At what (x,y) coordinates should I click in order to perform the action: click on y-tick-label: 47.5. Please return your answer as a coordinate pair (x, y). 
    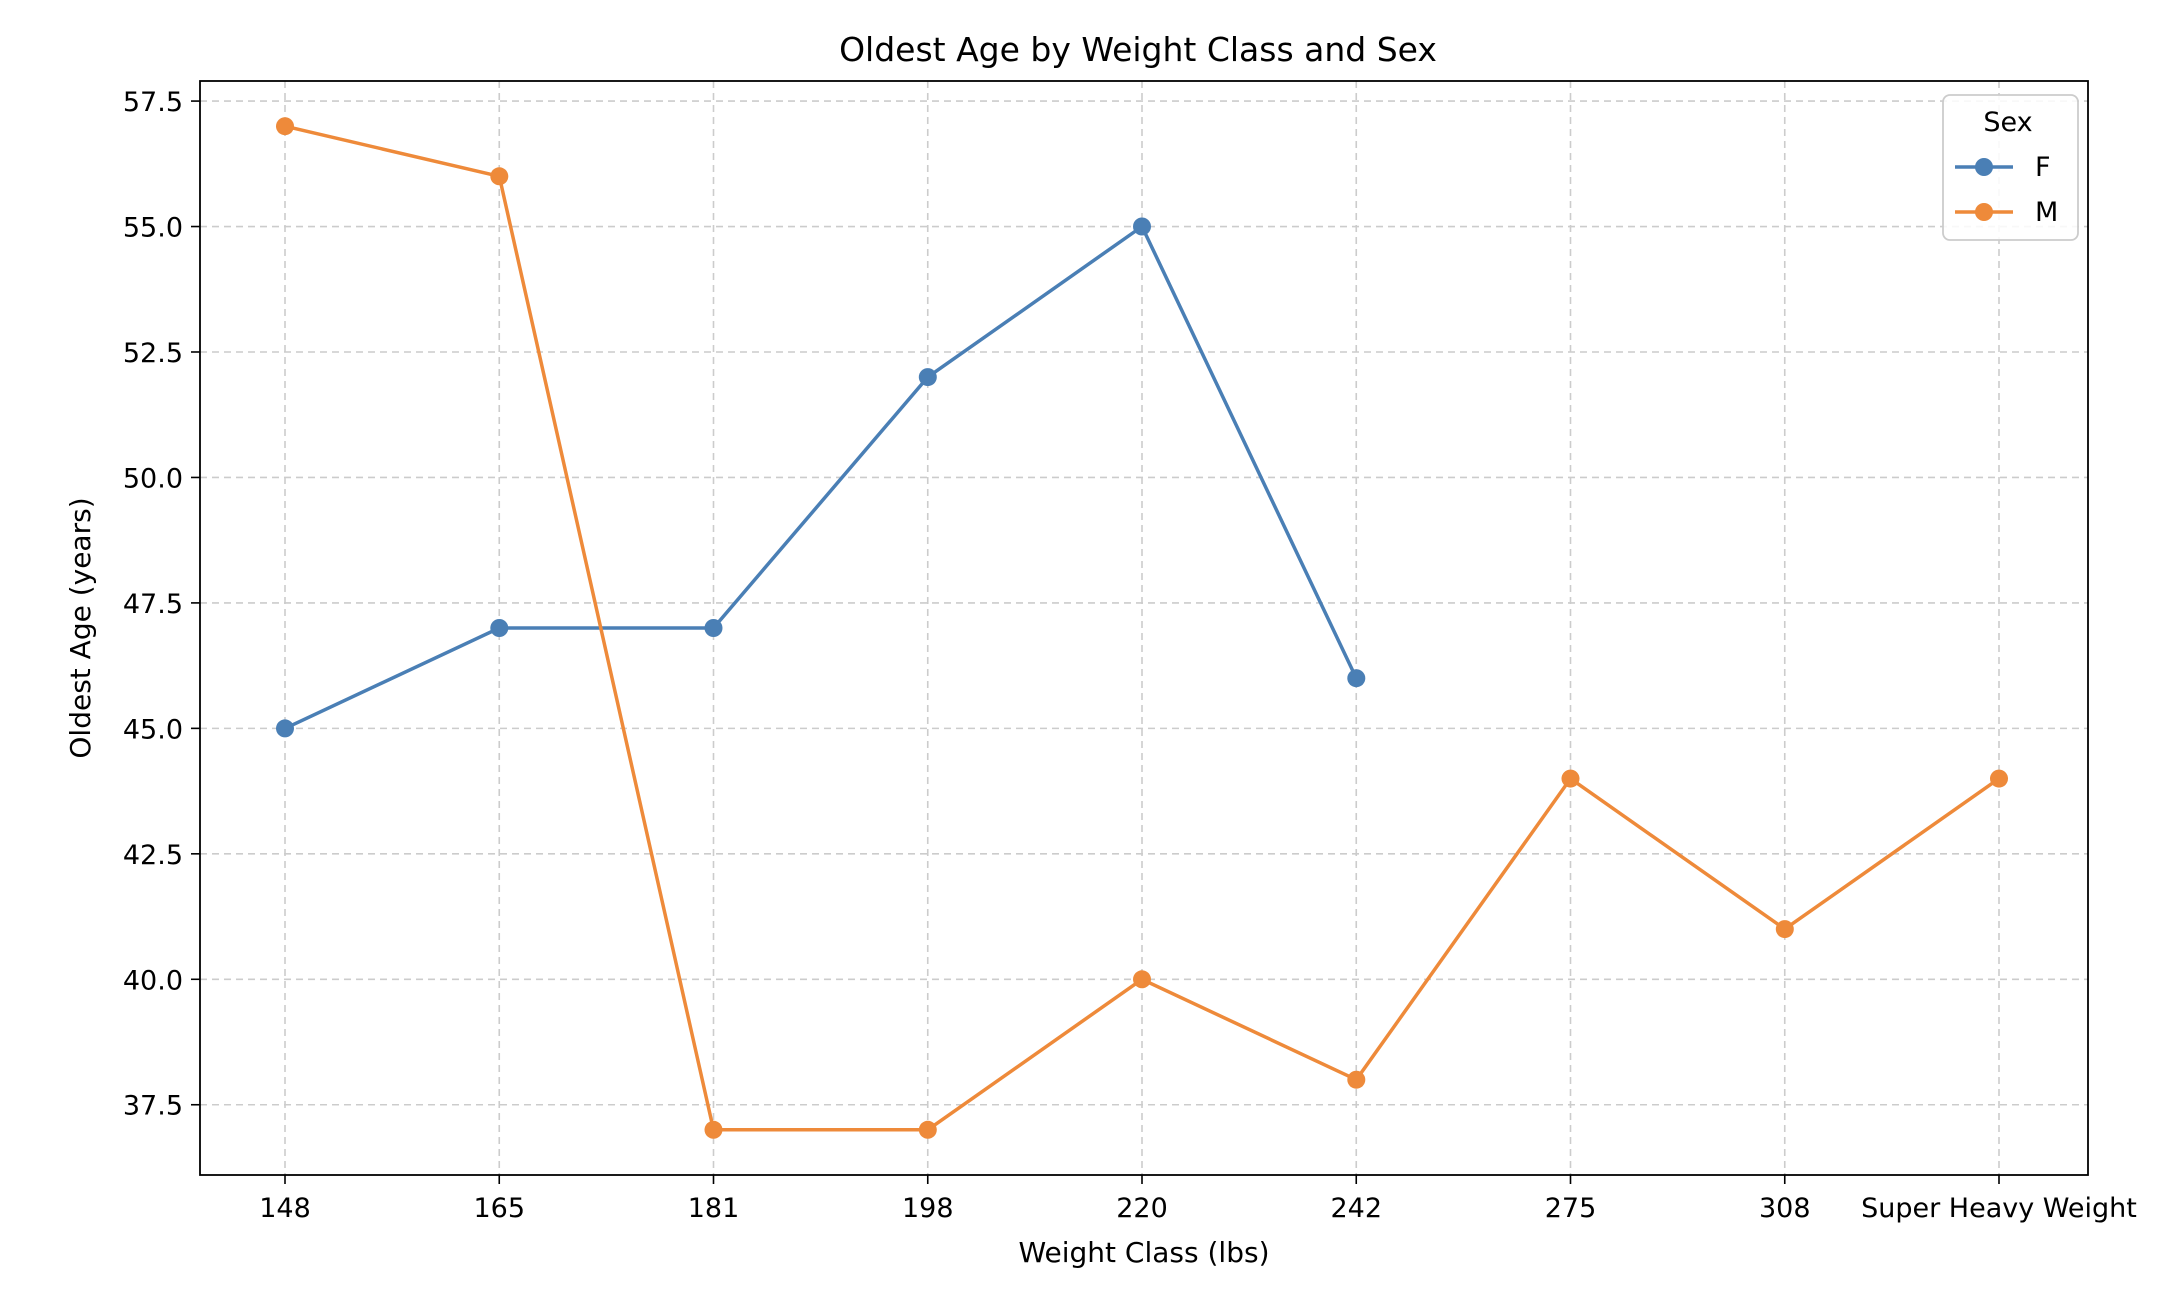
    Looking at the image, I should click on (153, 604).